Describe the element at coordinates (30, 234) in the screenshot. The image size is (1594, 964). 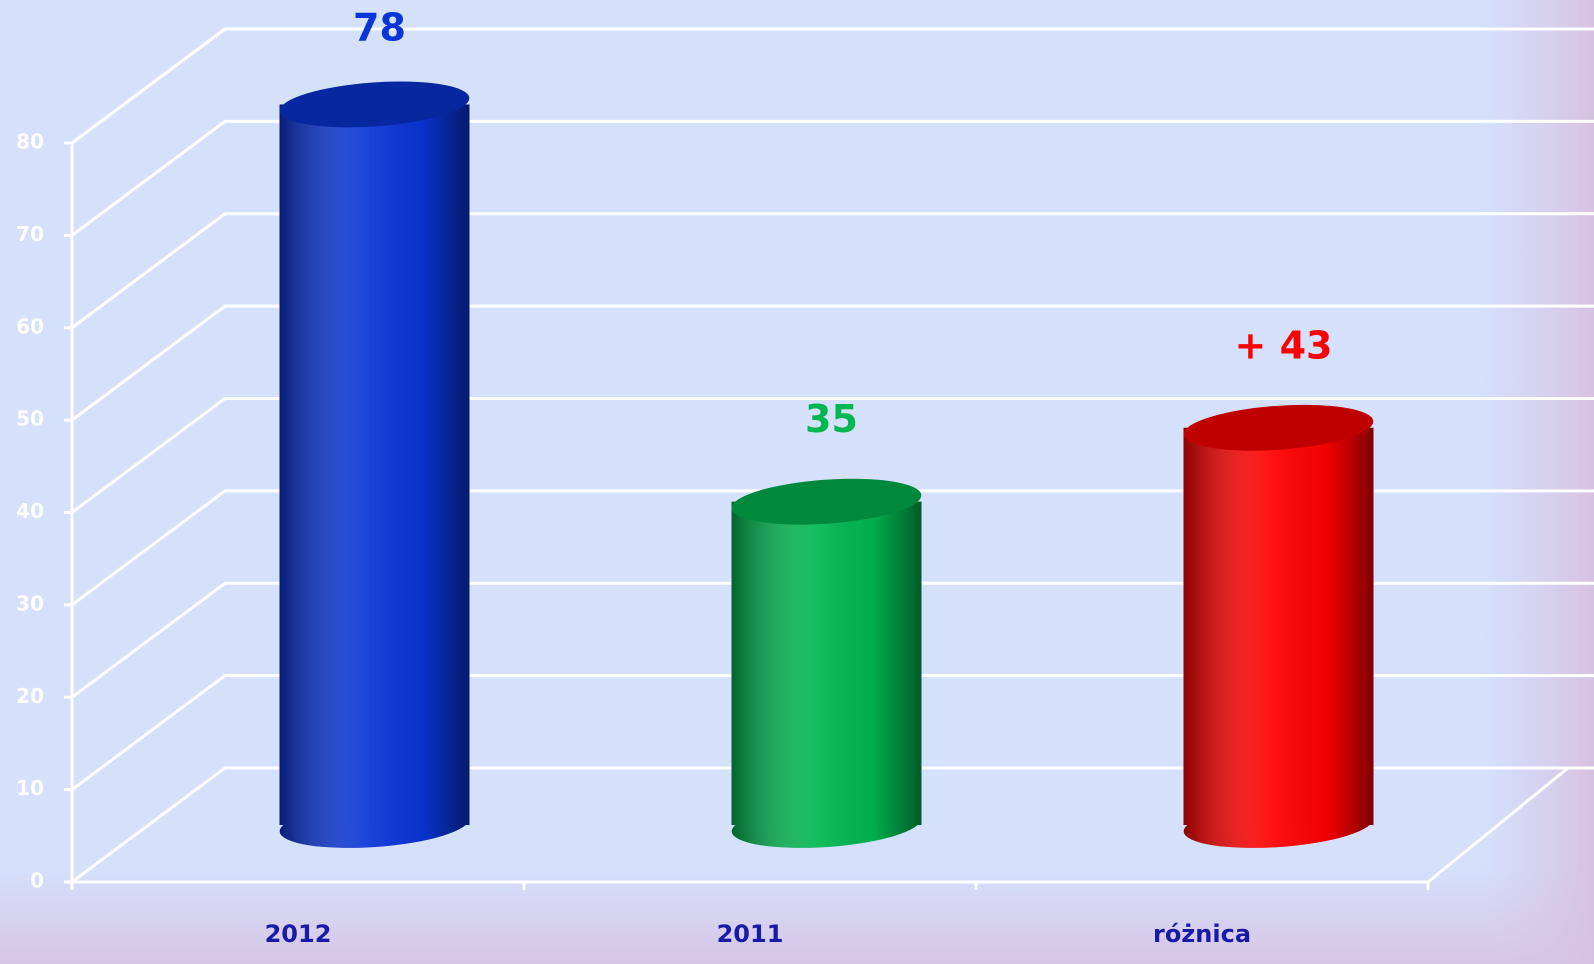
I see `y-tick-label: 70` at that location.